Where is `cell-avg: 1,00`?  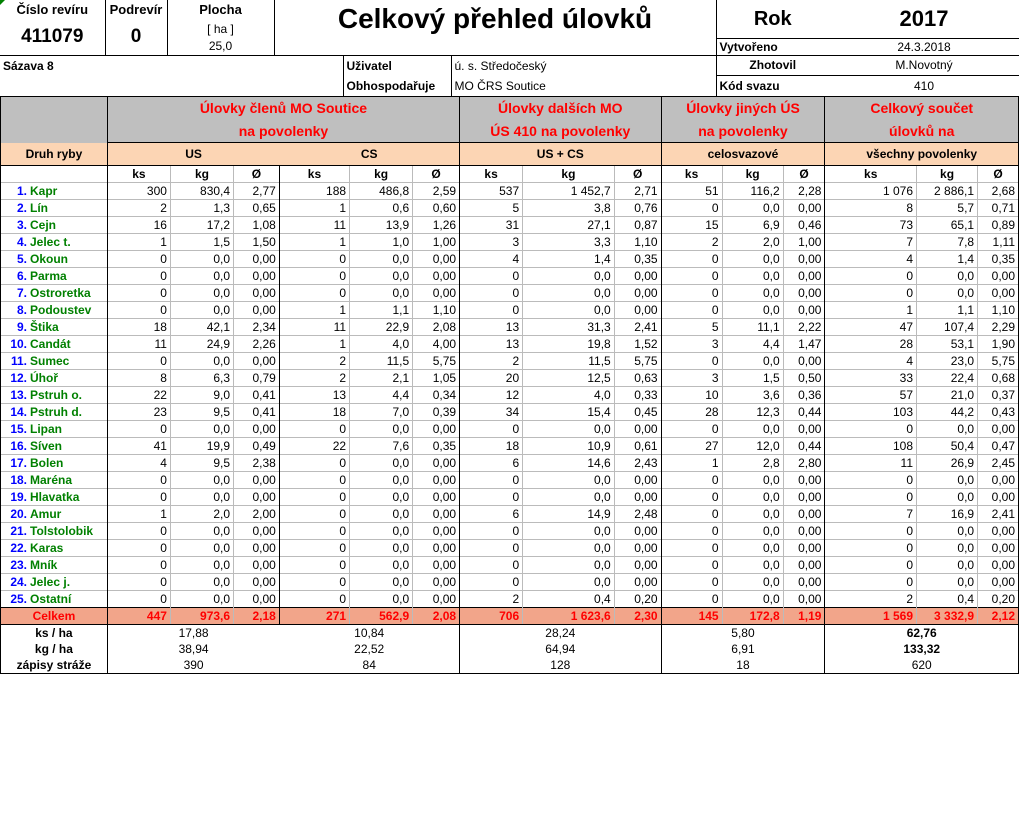 cell-avg: 1,00 is located at coordinates (804, 241).